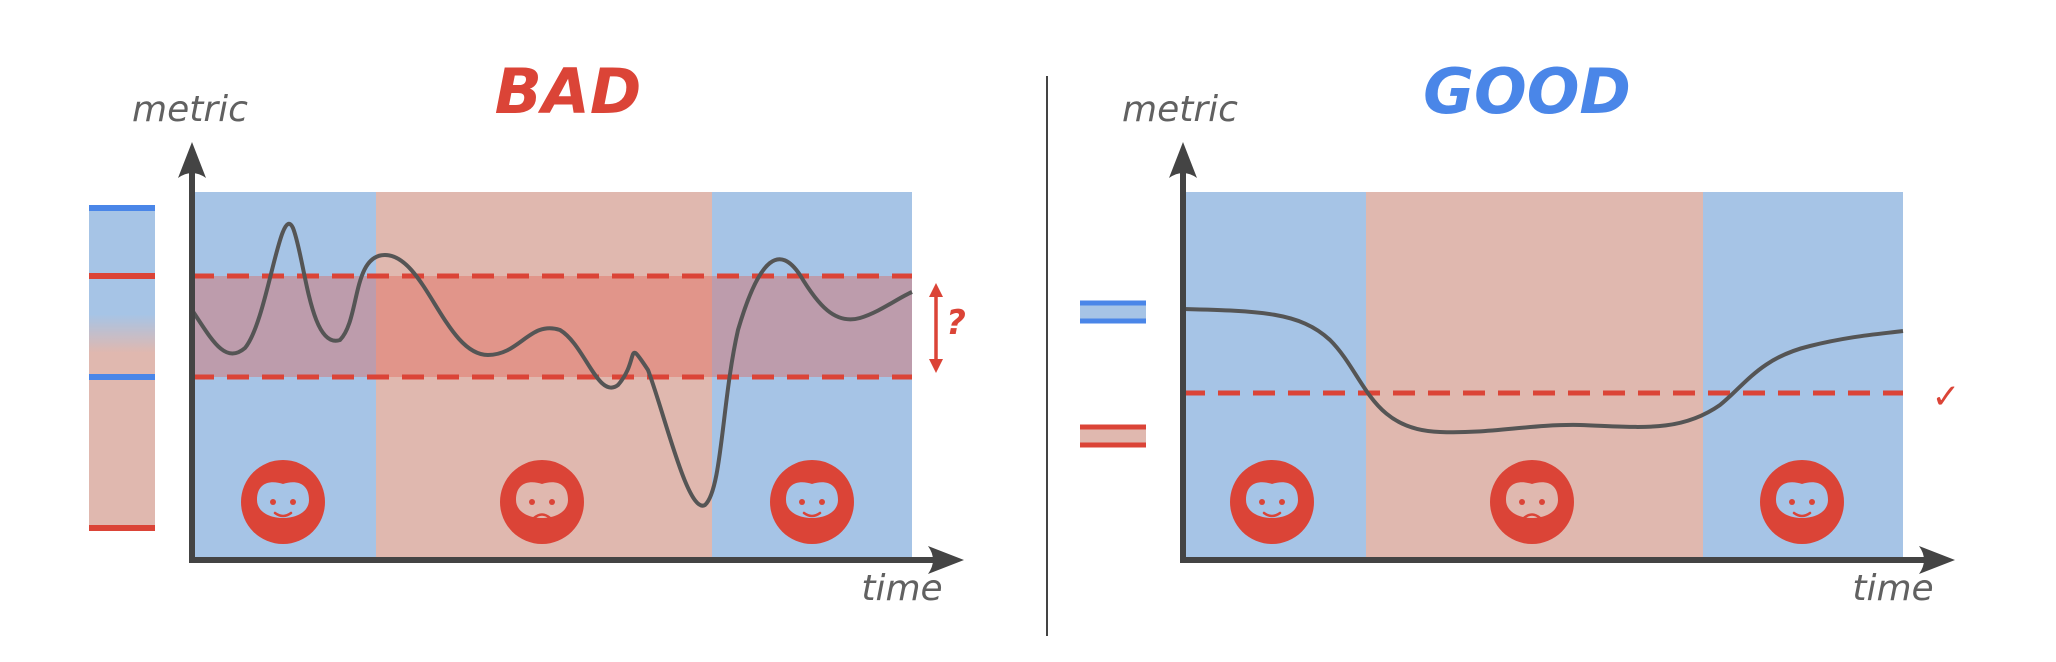 This screenshot has width=2056, height=662. What do you see at coordinates (1892, 588) in the screenshot?
I see `good-x-axis-label: time` at bounding box center [1892, 588].